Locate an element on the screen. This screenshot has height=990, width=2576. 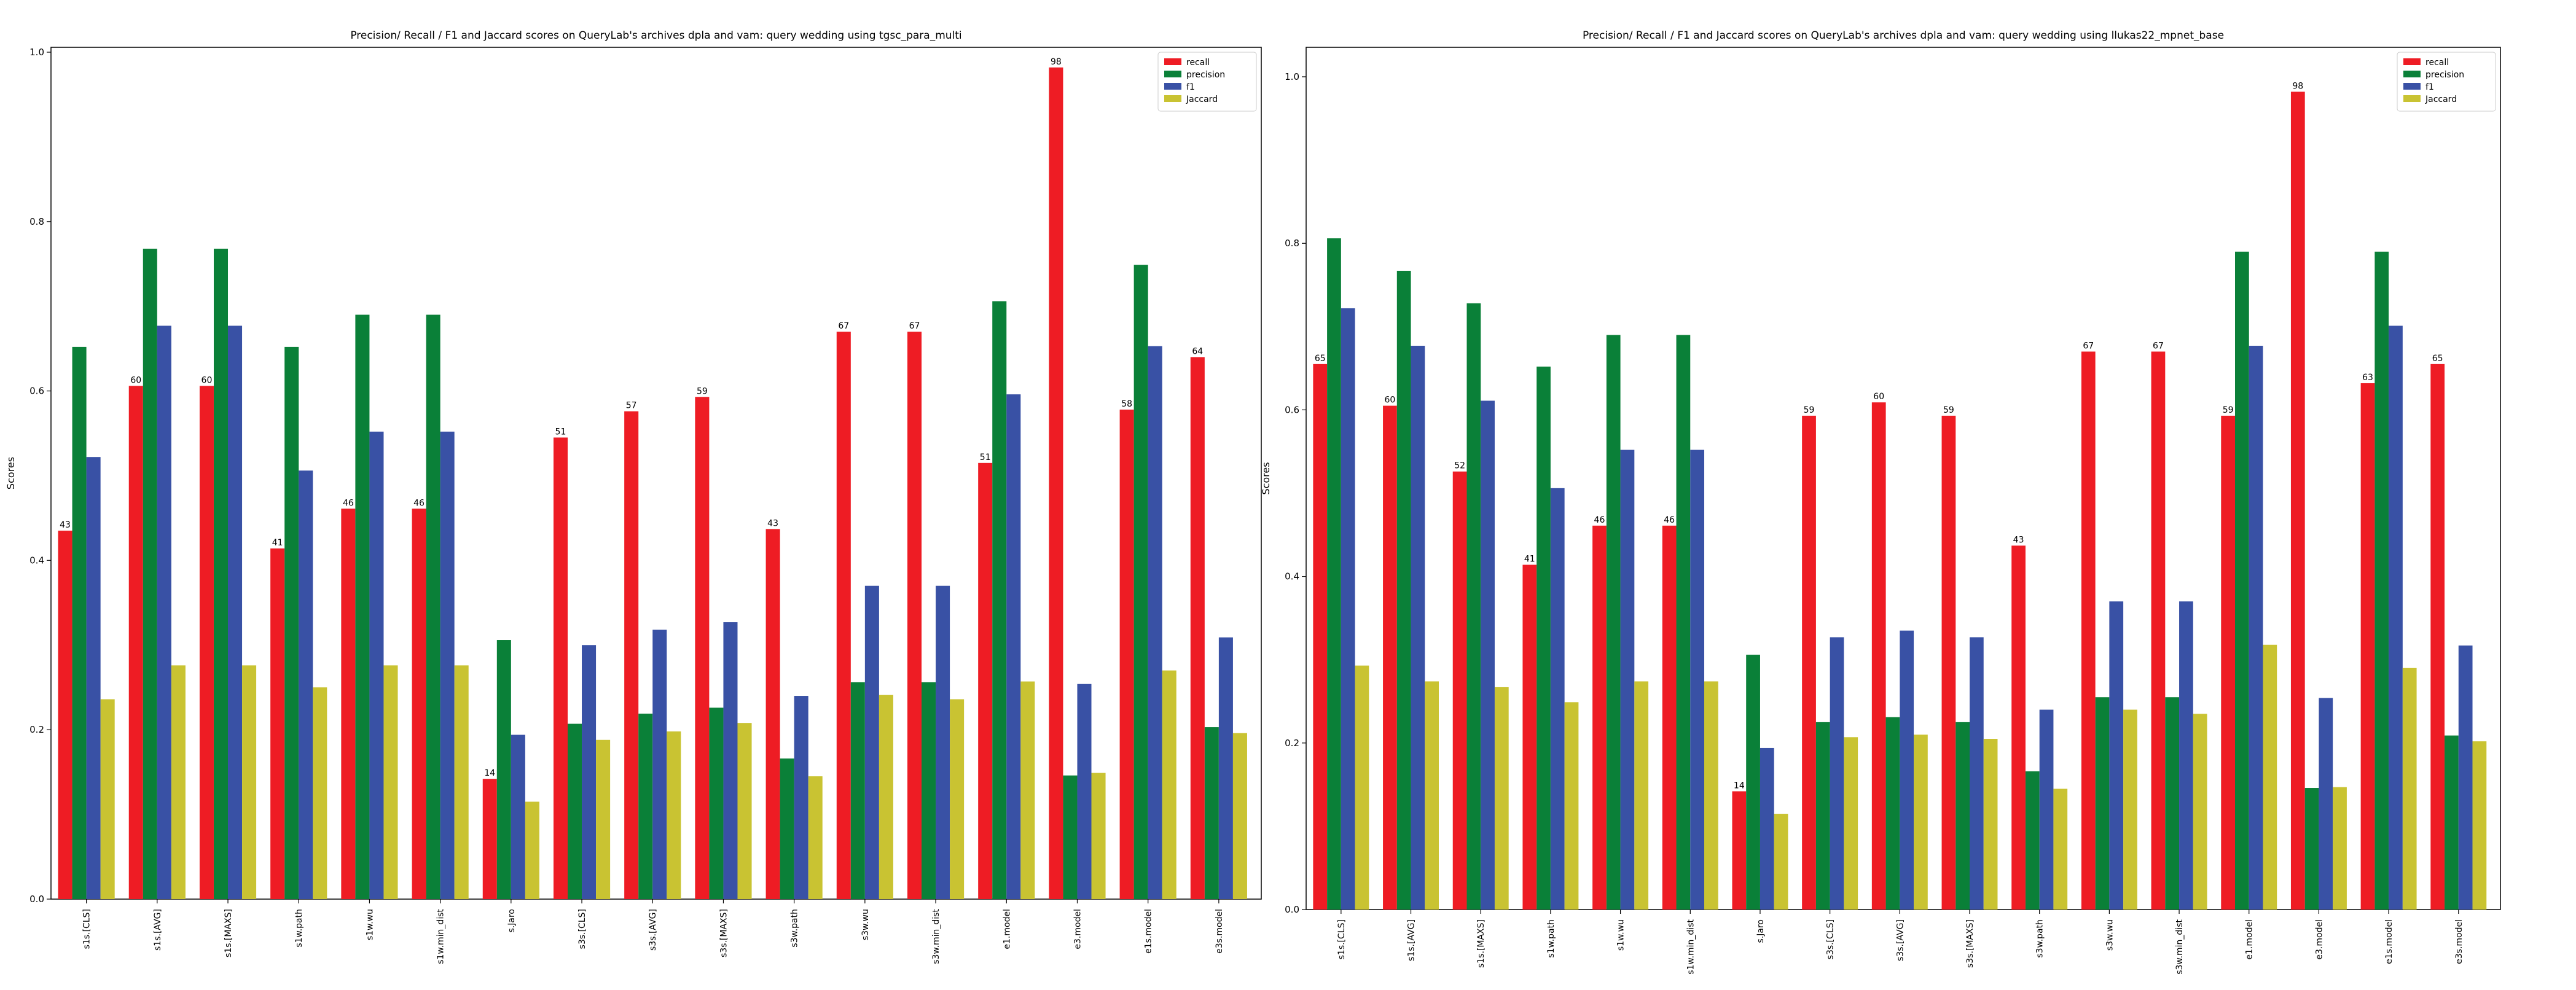
y-axis-label: Scores is located at coordinates (11, 473).